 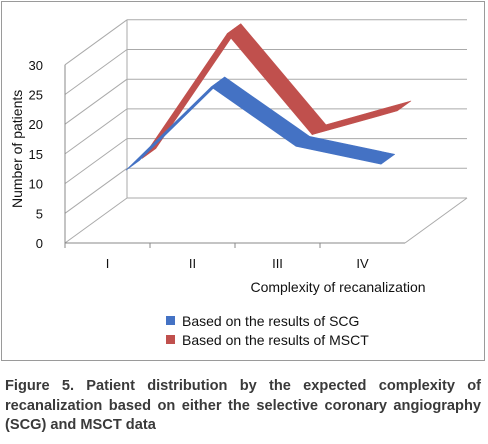 What do you see at coordinates (275, 339) in the screenshot?
I see `legend-label-msct: Based on the results of MSCT` at bounding box center [275, 339].